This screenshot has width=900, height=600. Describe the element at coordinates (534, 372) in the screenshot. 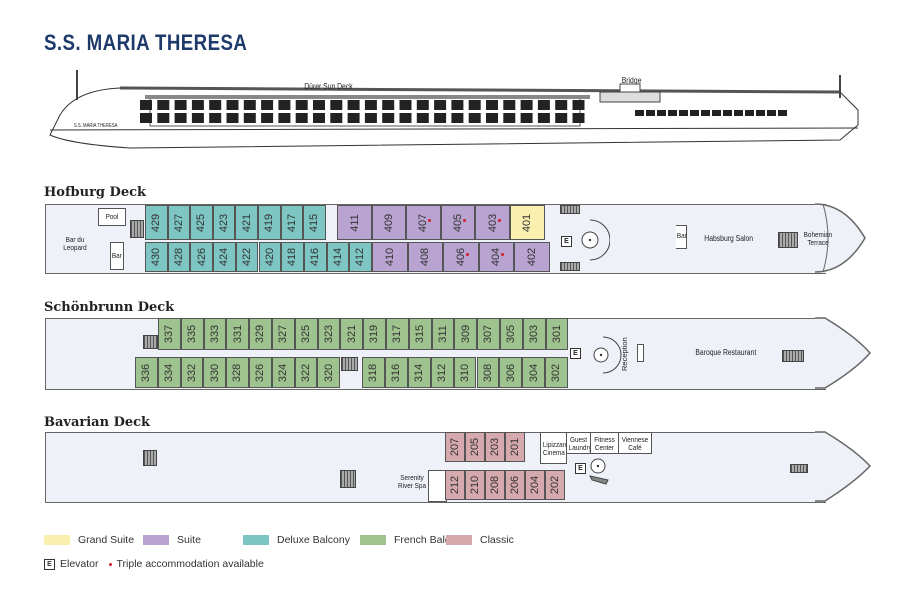

I see `cabin-304: 304` at that location.